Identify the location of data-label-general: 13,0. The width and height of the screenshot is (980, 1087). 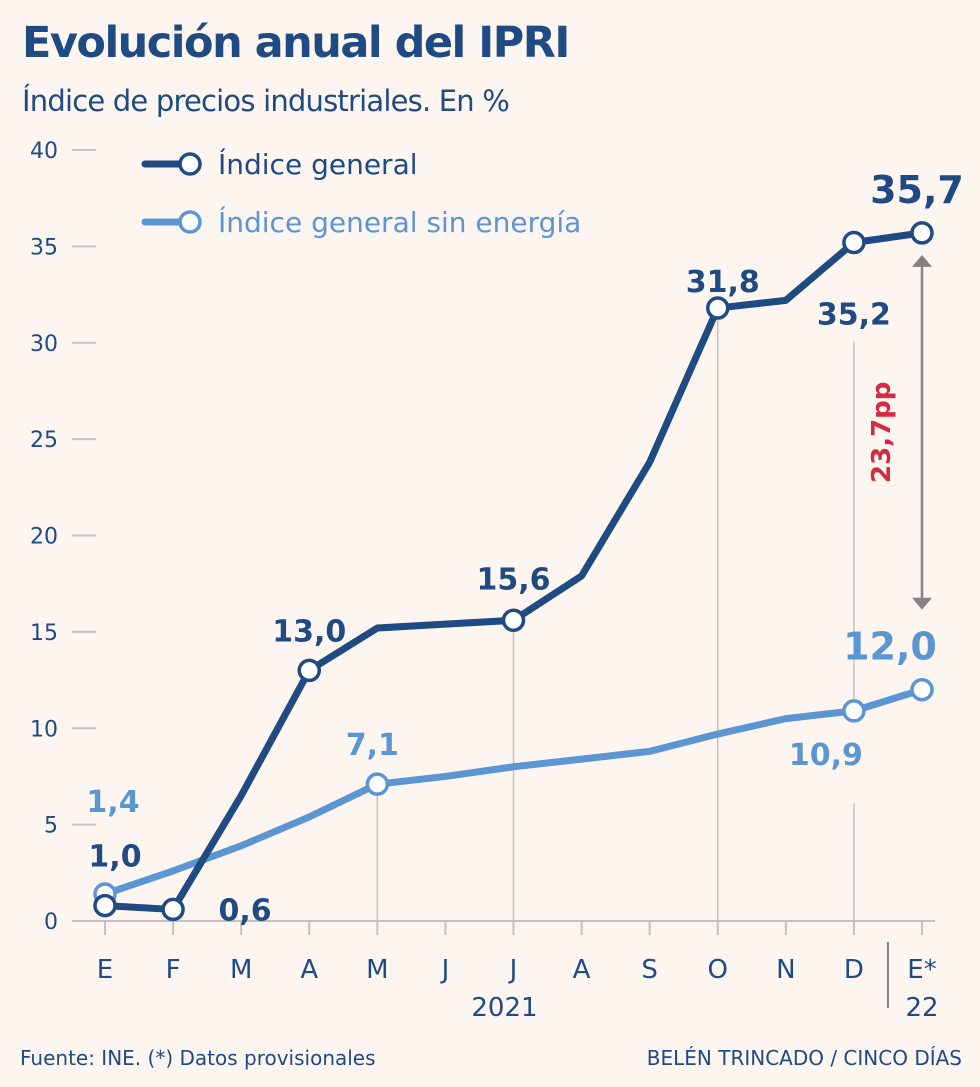
(309, 631).